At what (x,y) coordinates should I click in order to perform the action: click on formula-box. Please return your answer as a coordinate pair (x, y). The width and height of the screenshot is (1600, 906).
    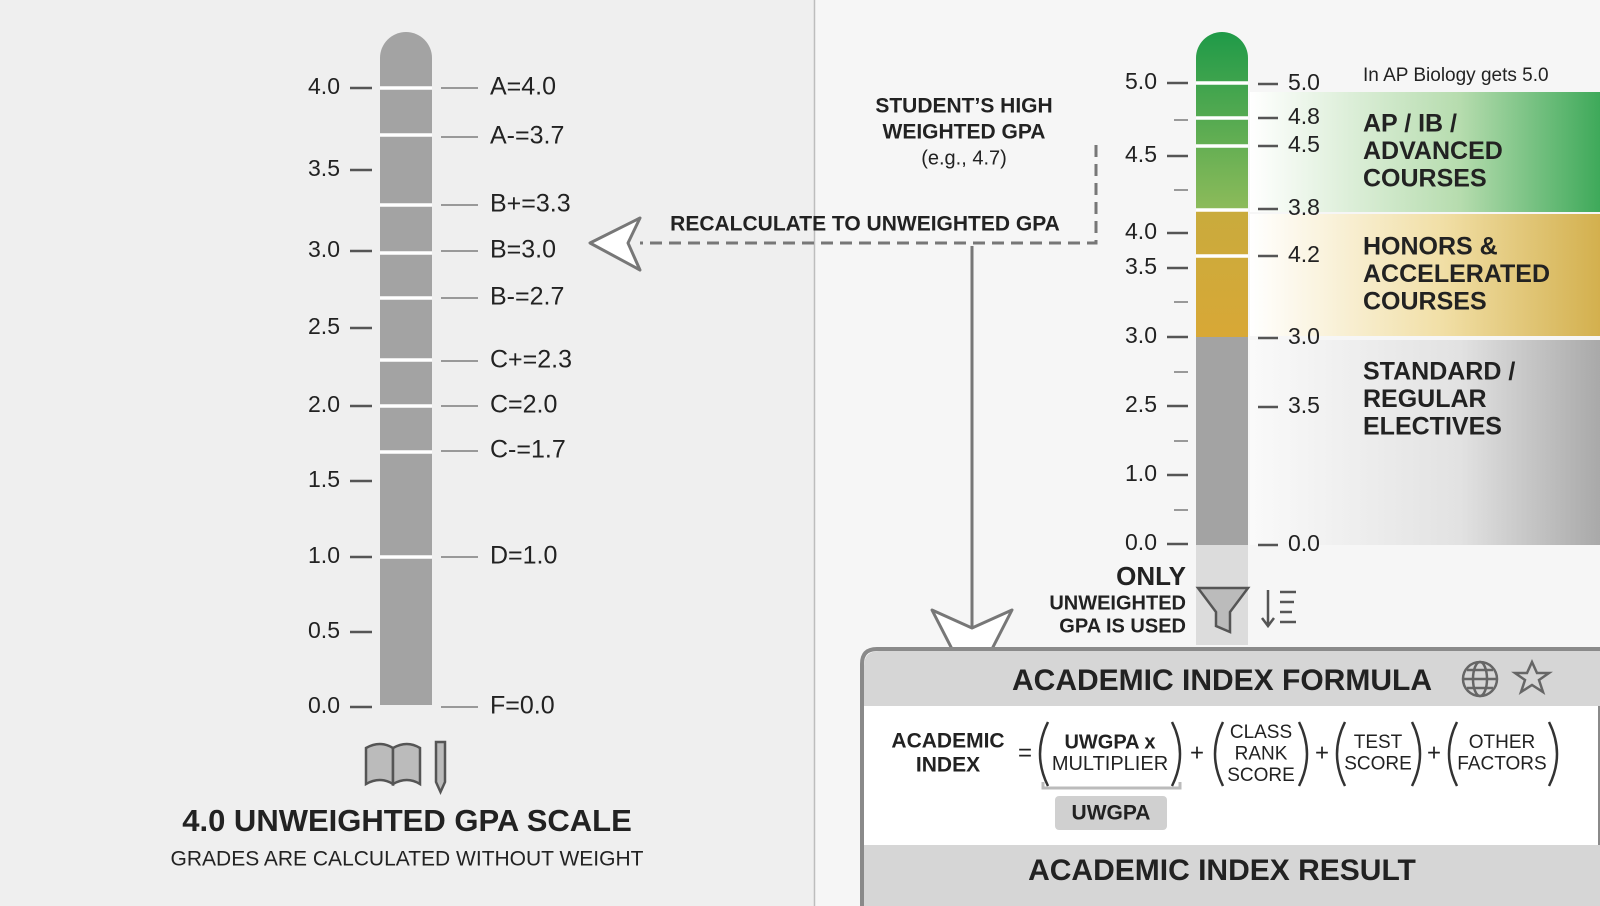
    Looking at the image, I should click on (1230, 776).